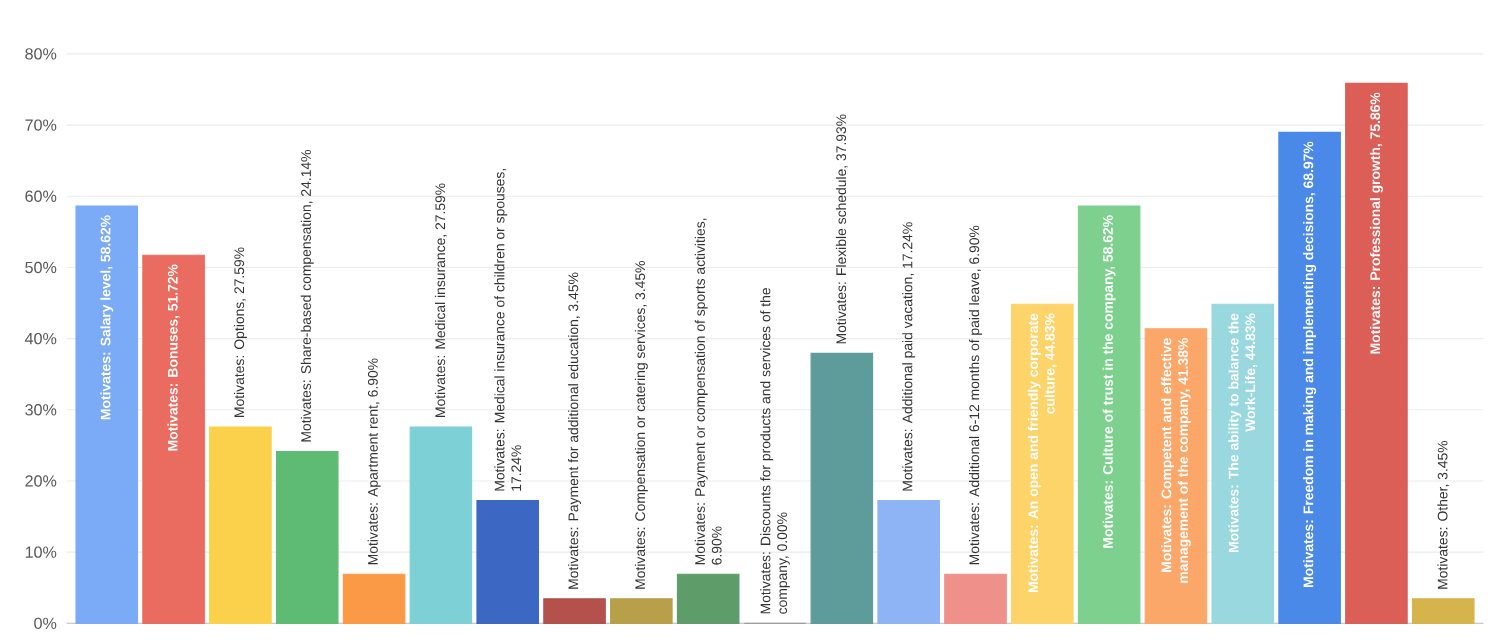 Image resolution: width=1500 pixels, height=640 pixels. What do you see at coordinates (41, 196) in the screenshot?
I see `y-tick-label: 60%` at bounding box center [41, 196].